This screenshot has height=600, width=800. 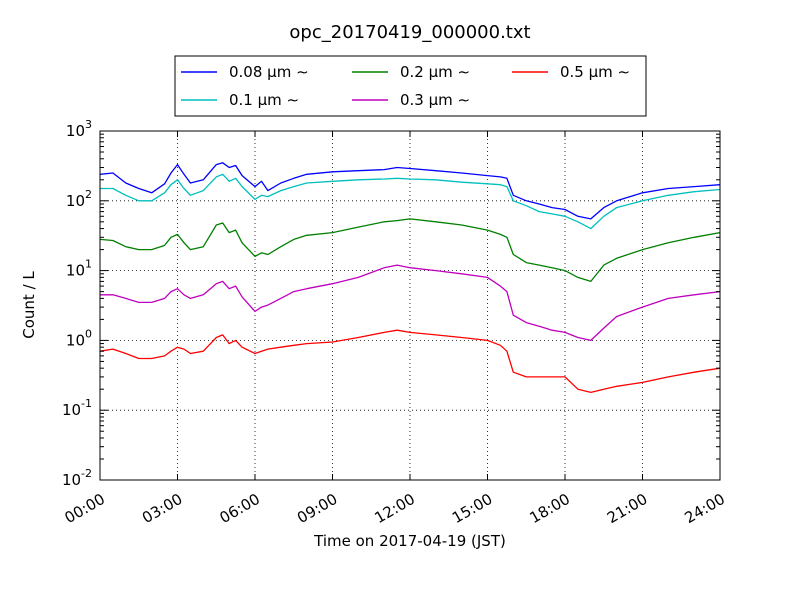 I want to click on x-tick-label: 21:00, so click(x=627, y=508).